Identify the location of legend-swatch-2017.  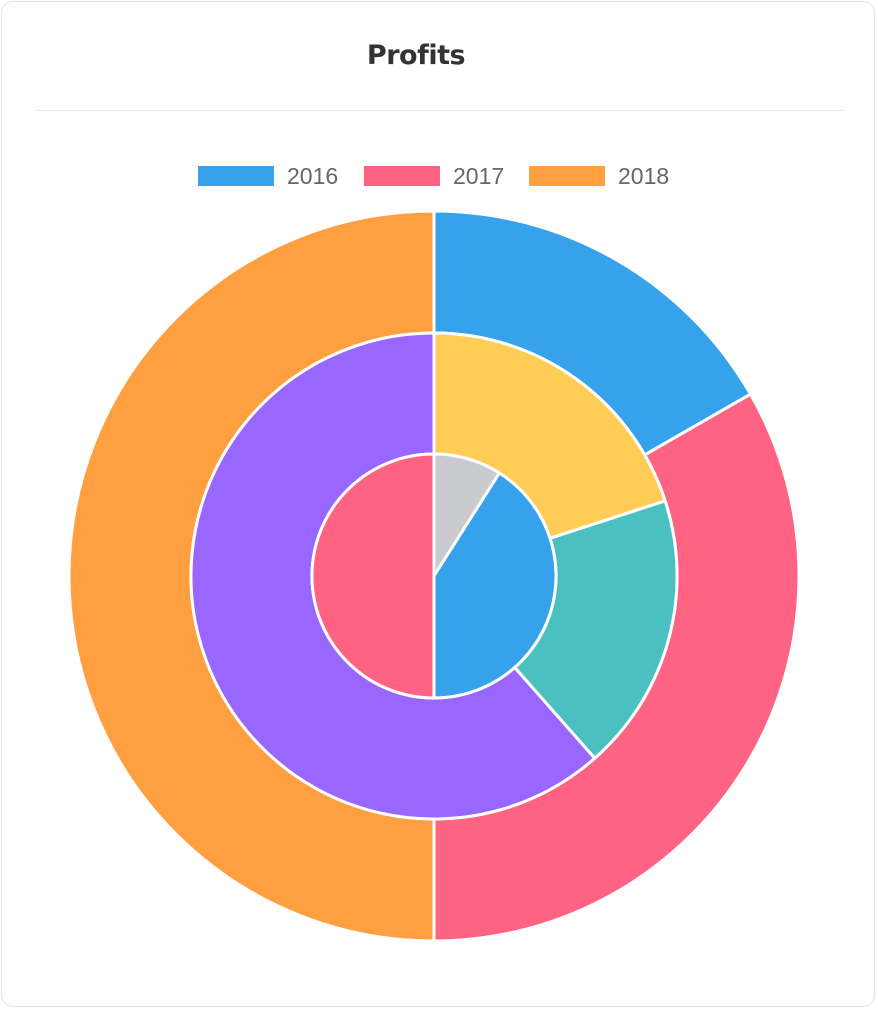
(402, 176).